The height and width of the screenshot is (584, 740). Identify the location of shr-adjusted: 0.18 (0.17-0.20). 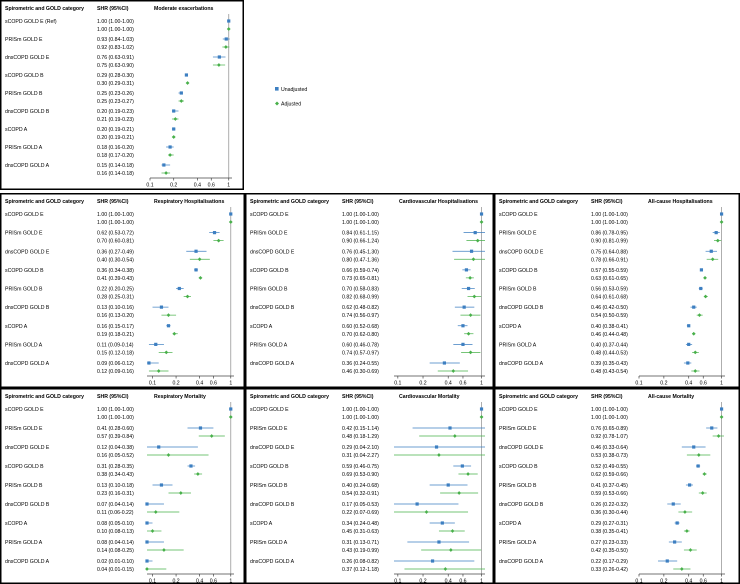
(115, 156).